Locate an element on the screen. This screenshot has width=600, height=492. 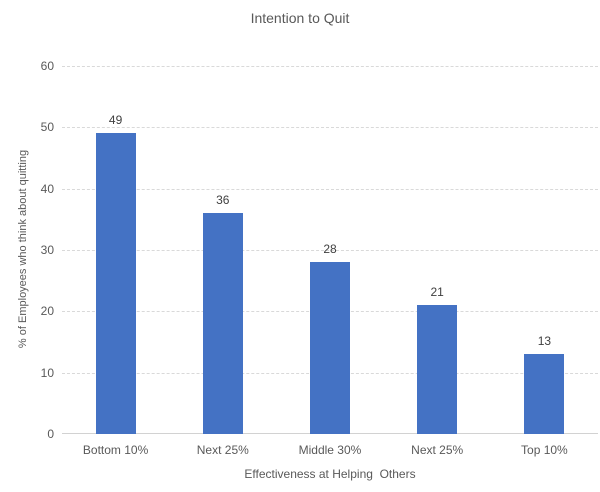
bar-Middle 30% is located at coordinates (330, 348).